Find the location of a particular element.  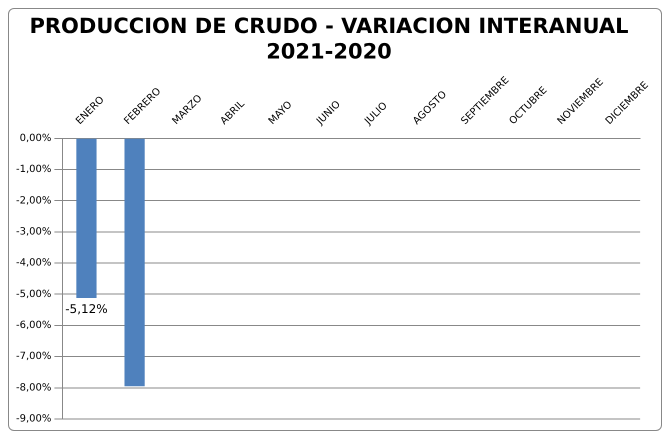

y-tick-label: -8,00% is located at coordinates (34, 388).